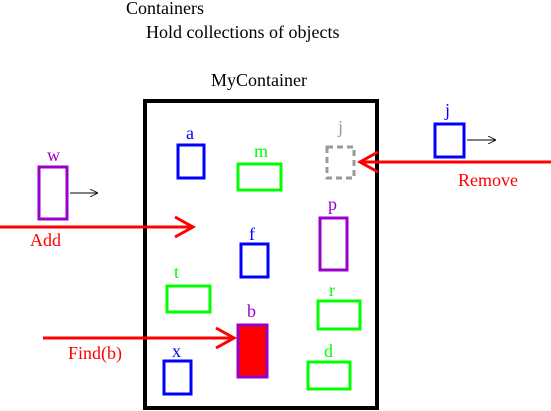 This screenshot has width=551, height=411. Describe the element at coordinates (191, 161) in the screenshot. I see `object-a` at that location.